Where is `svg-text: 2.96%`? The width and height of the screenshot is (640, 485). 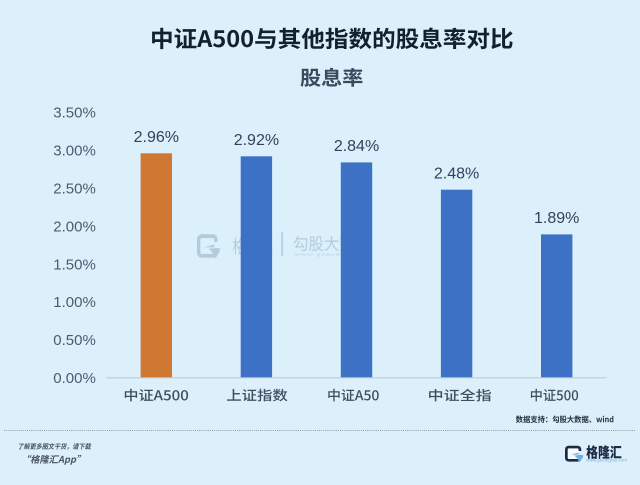 svg-text: 2.96% is located at coordinates (156, 137).